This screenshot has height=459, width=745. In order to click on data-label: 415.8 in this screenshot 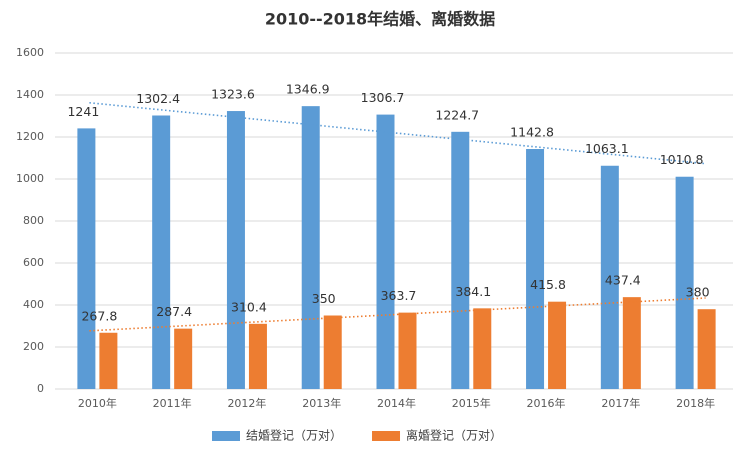, I will do `click(548, 284)`.